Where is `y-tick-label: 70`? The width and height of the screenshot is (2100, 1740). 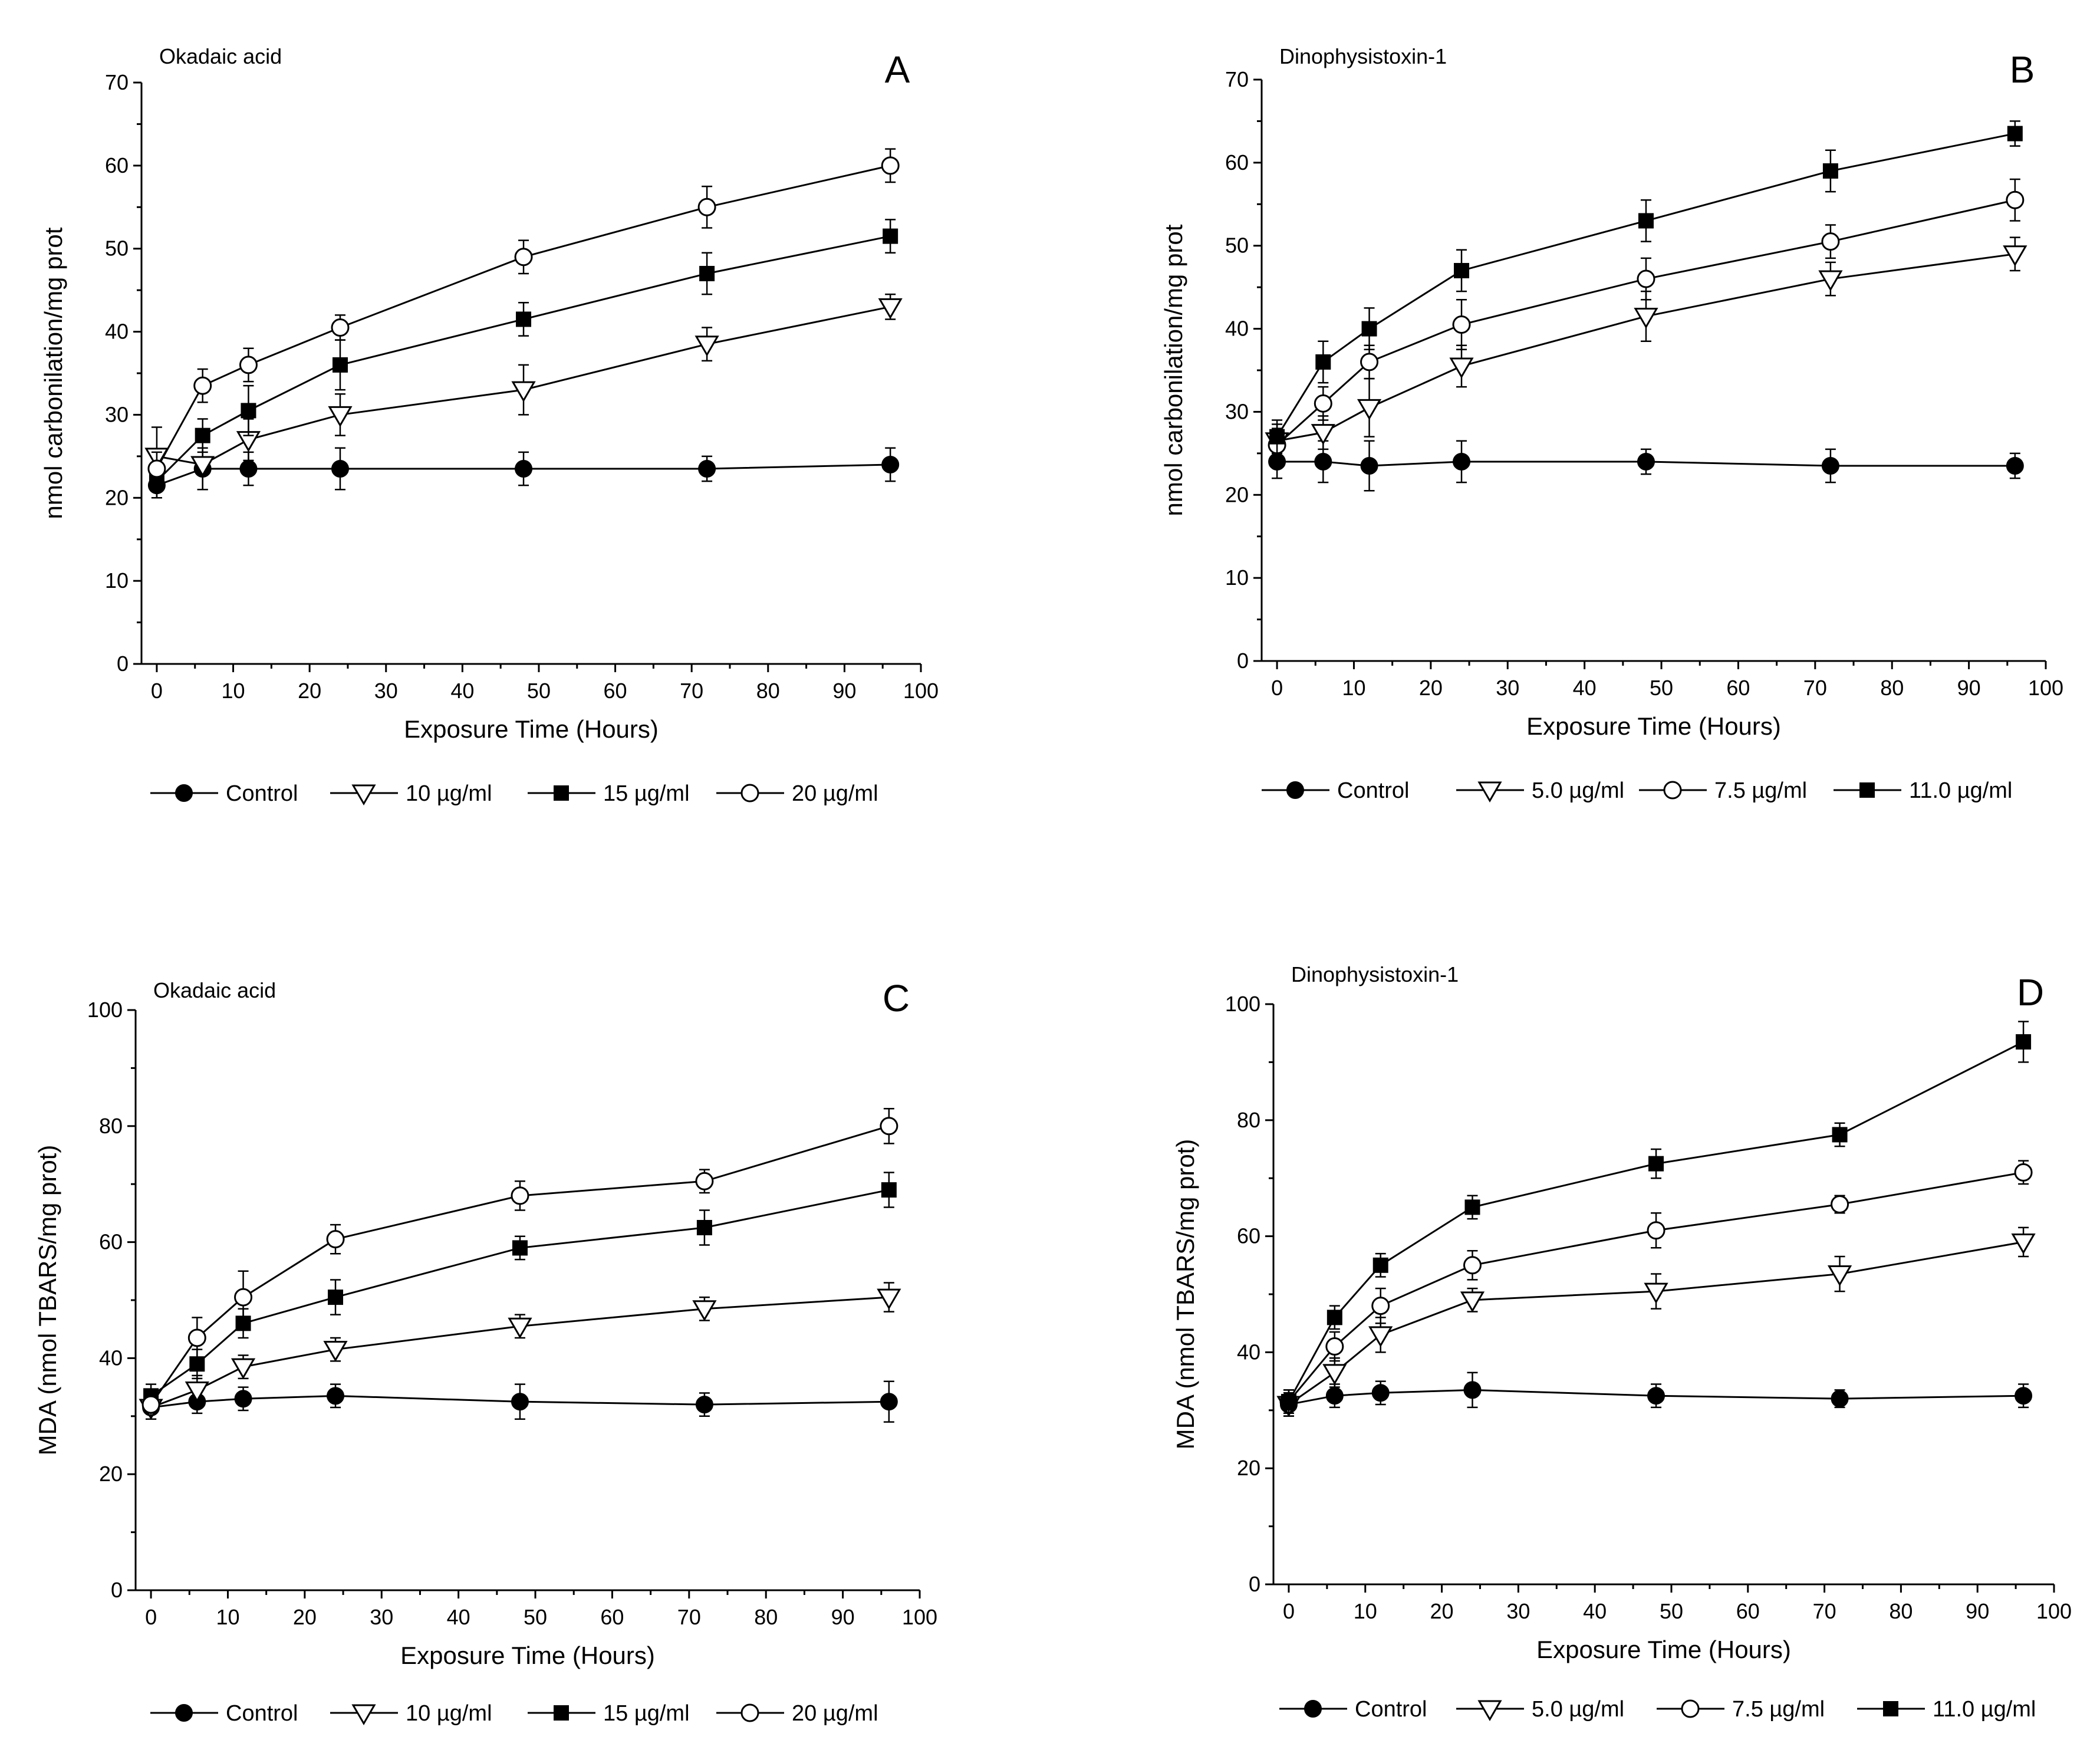 y-tick-label: 70 is located at coordinates (1237, 79).